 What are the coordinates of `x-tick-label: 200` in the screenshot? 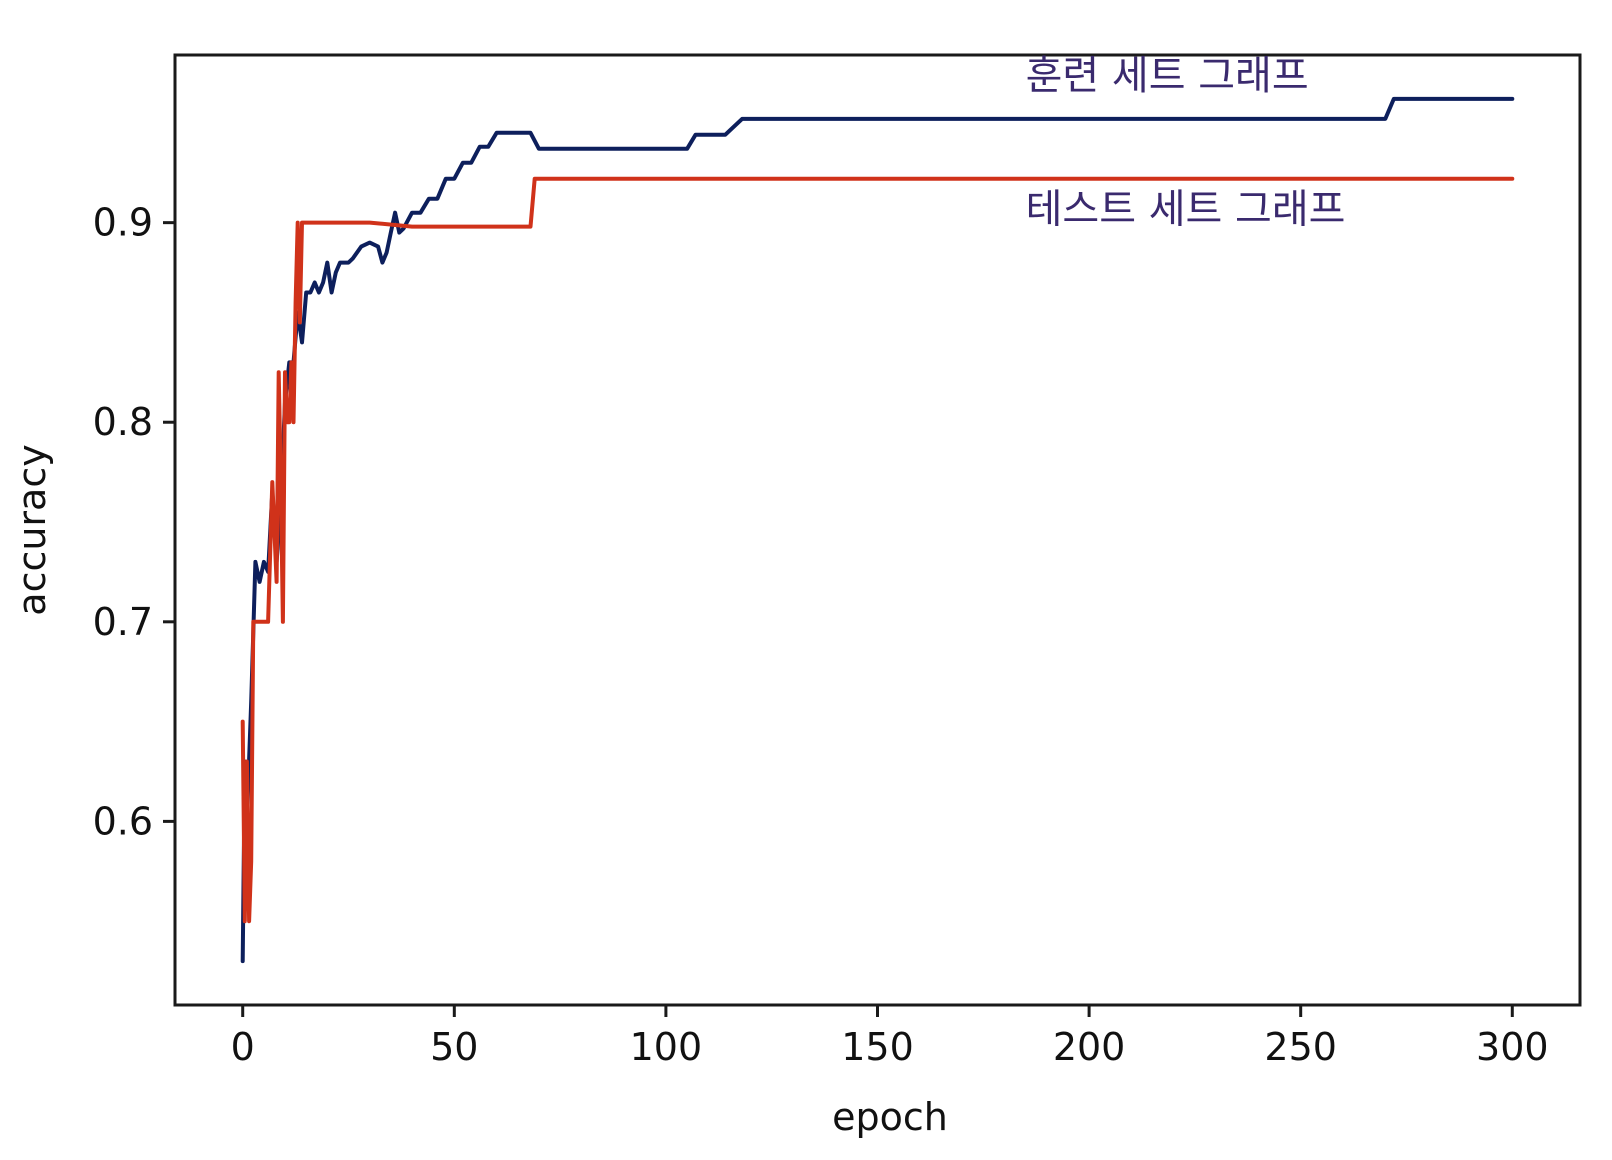 It's located at (1089, 1047).